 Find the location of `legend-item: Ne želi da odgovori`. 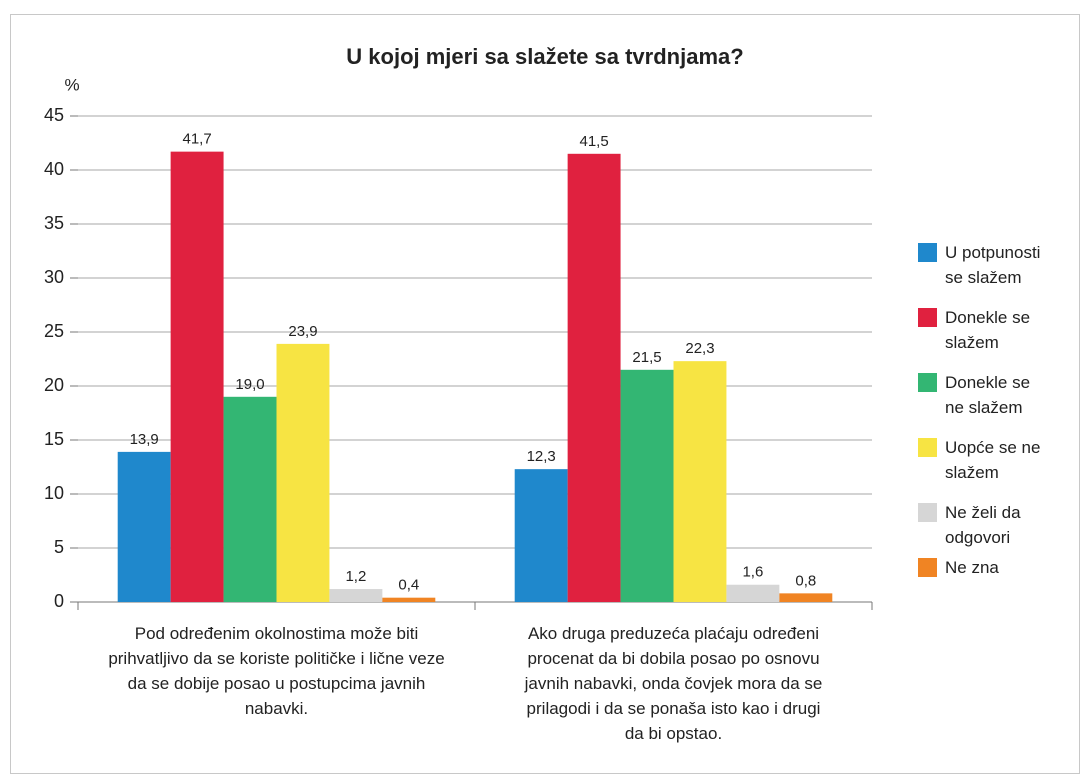

legend-item: Ne želi da odgovori is located at coordinates (981, 525).